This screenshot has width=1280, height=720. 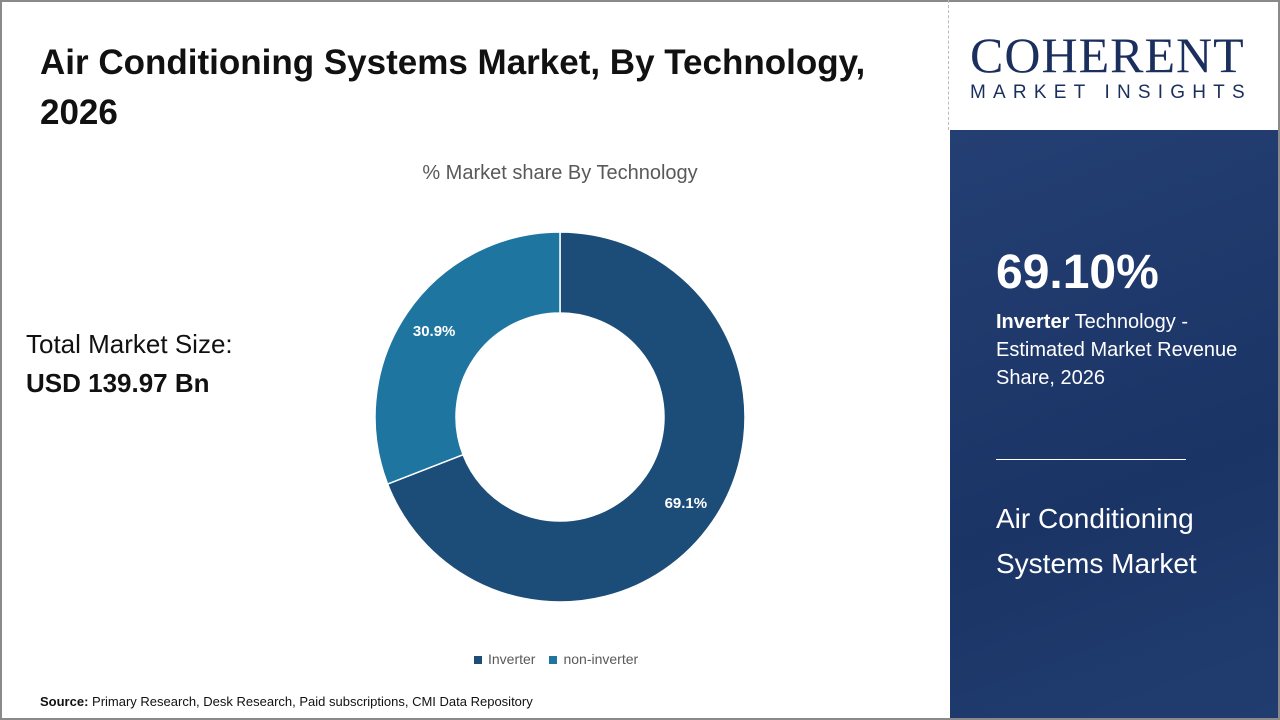 I want to click on legend: Inverter non-inverter, so click(x=556, y=659).